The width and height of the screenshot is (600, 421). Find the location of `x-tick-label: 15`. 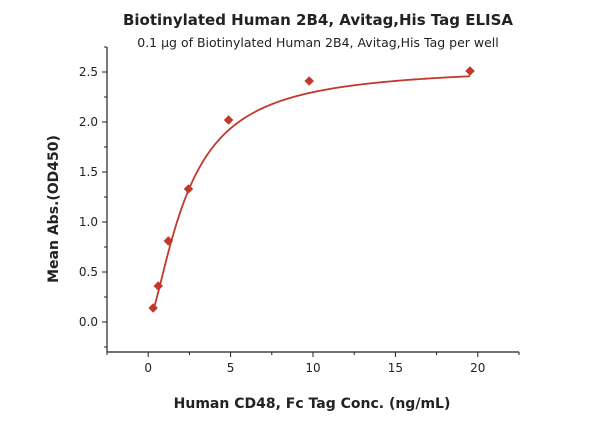

x-tick-label: 15 is located at coordinates (395, 368).